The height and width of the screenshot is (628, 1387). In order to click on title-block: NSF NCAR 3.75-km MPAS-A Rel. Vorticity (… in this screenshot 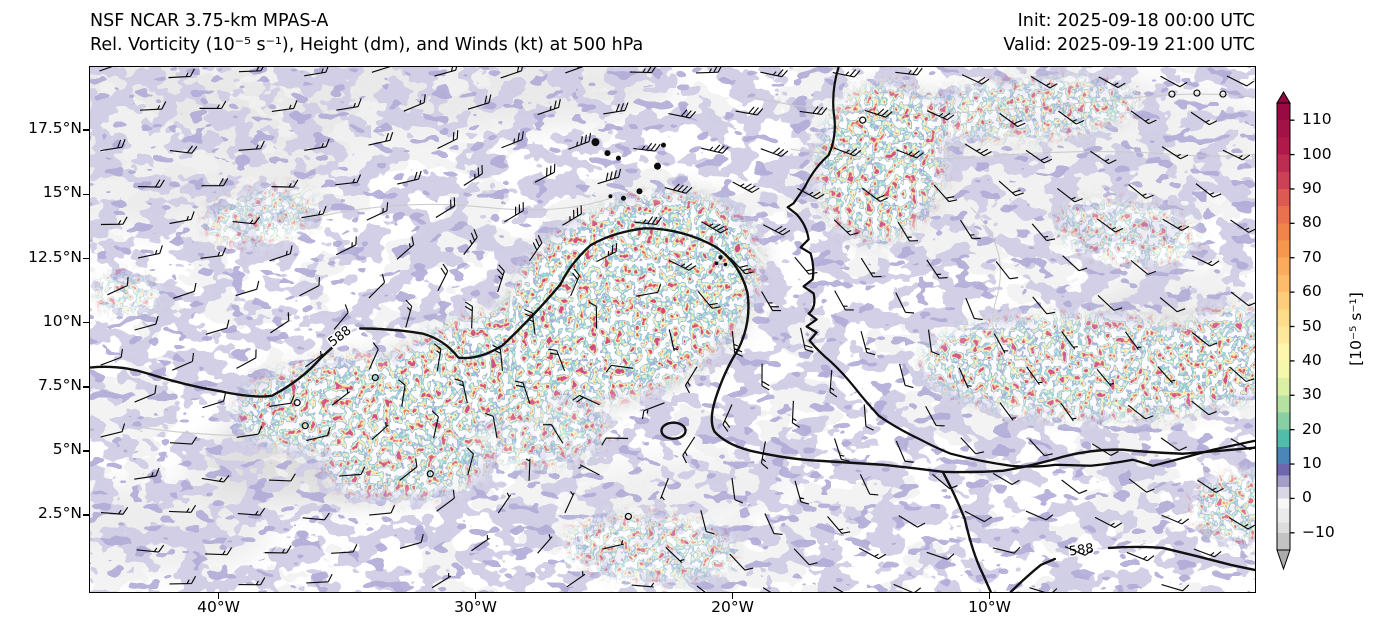, I will do `click(366, 33)`.